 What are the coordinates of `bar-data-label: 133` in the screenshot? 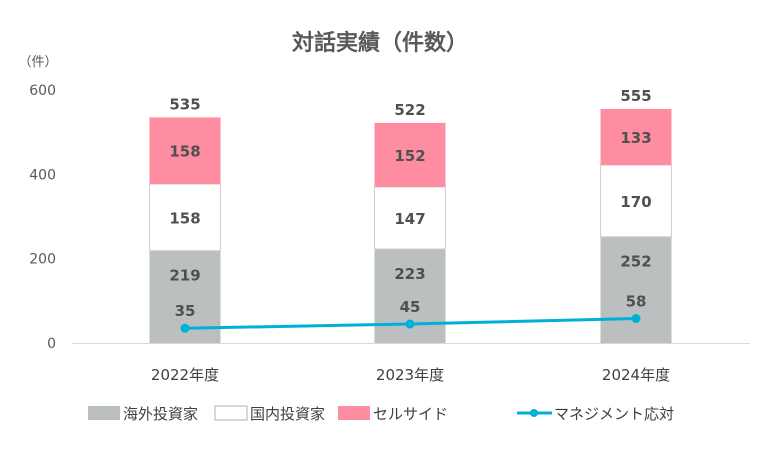 It's located at (635, 138).